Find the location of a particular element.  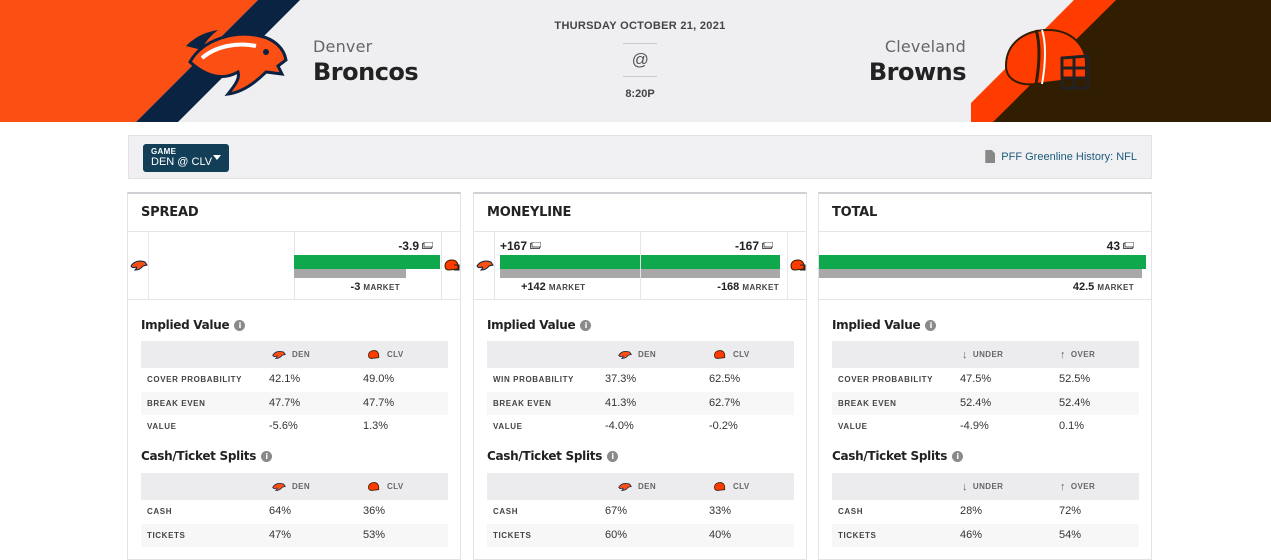

spread-pff-value: -3.9 is located at coordinates (415, 246).